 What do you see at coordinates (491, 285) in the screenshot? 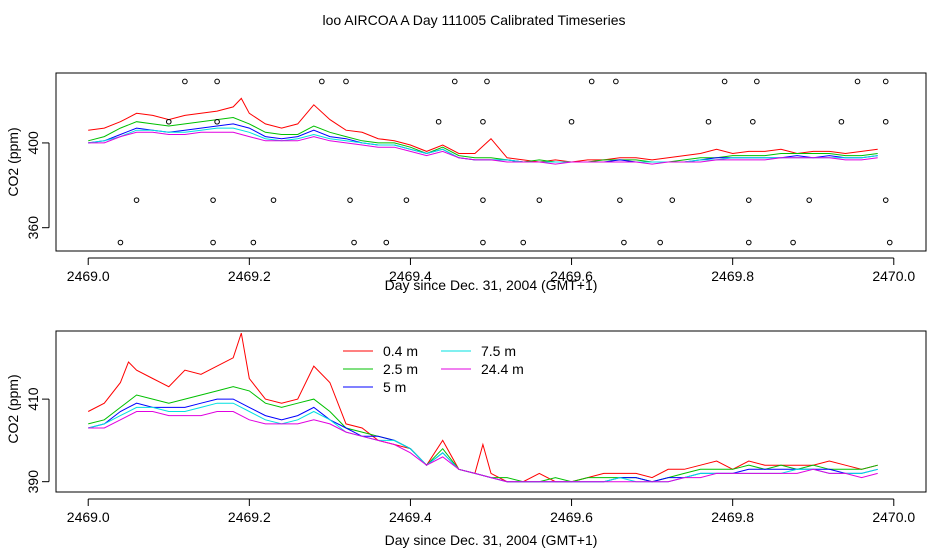
I see `top-x-axis-label: Day since Dec. 31, 2004 (GMT+1)` at bounding box center [491, 285].